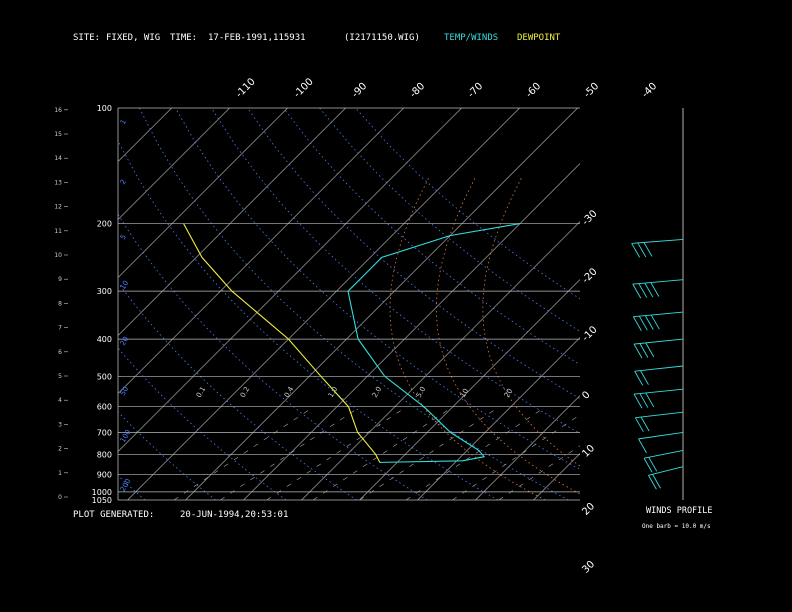  What do you see at coordinates (475, 90) in the screenshot?
I see `isotherm-top-label: -70` at bounding box center [475, 90].